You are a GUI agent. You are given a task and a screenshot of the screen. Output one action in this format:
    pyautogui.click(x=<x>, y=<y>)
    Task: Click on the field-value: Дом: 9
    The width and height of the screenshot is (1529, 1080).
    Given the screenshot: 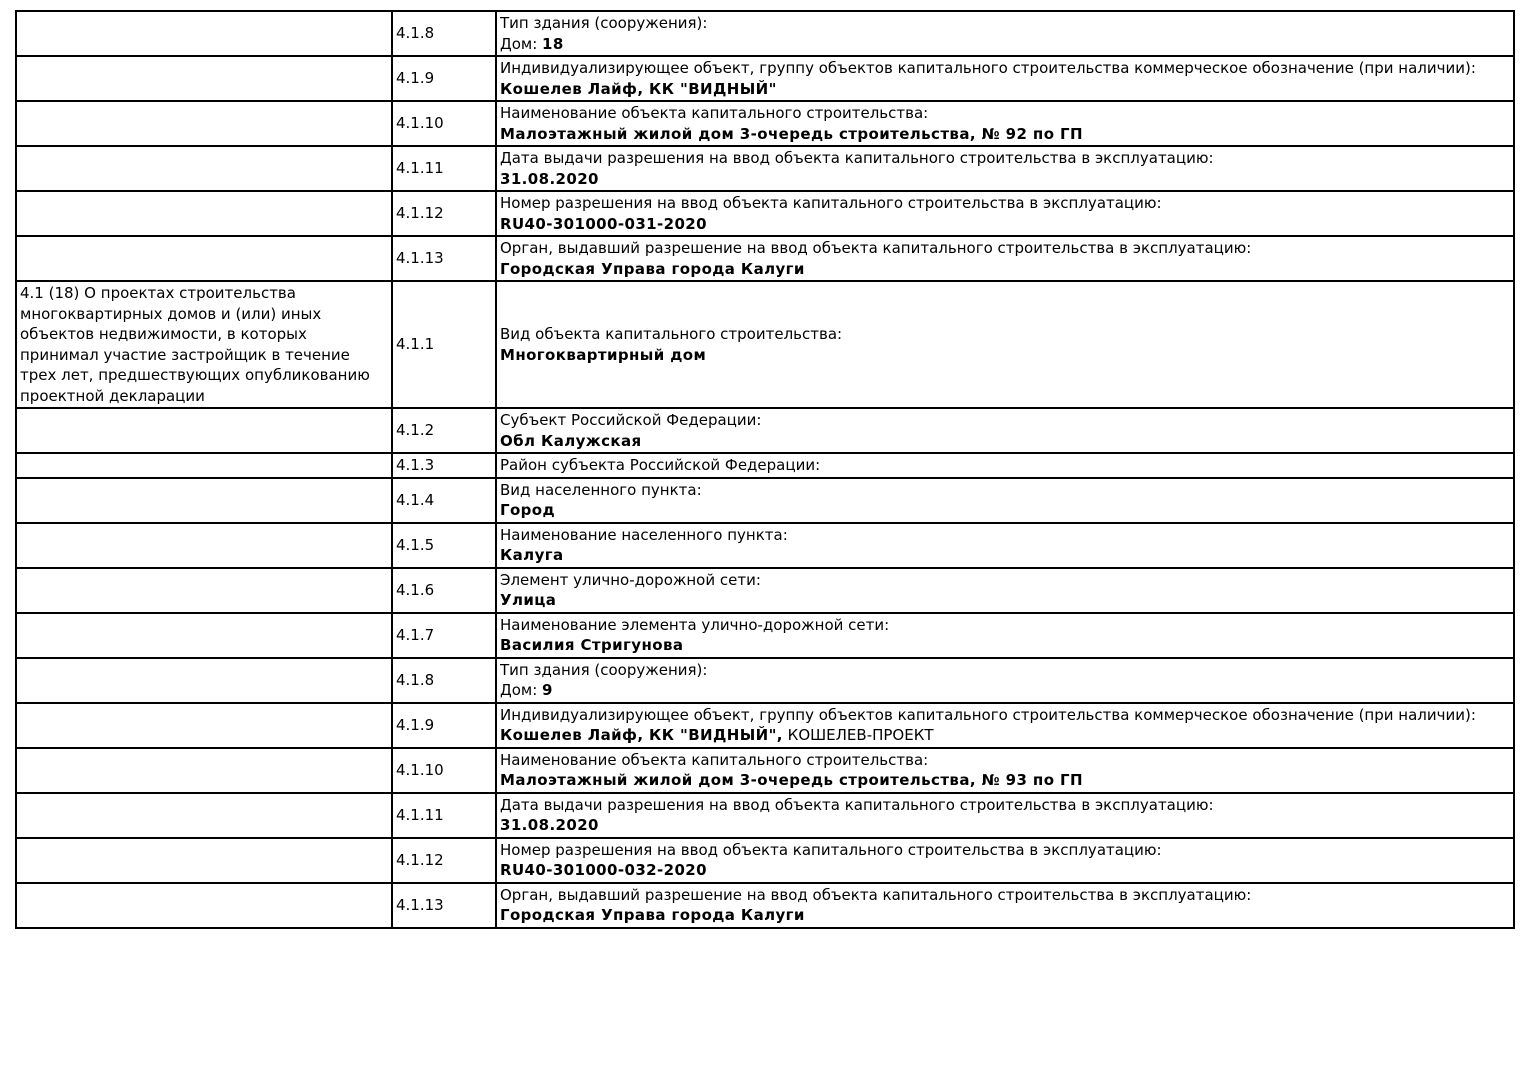 What is the action you would take?
    pyautogui.click(x=1004, y=690)
    